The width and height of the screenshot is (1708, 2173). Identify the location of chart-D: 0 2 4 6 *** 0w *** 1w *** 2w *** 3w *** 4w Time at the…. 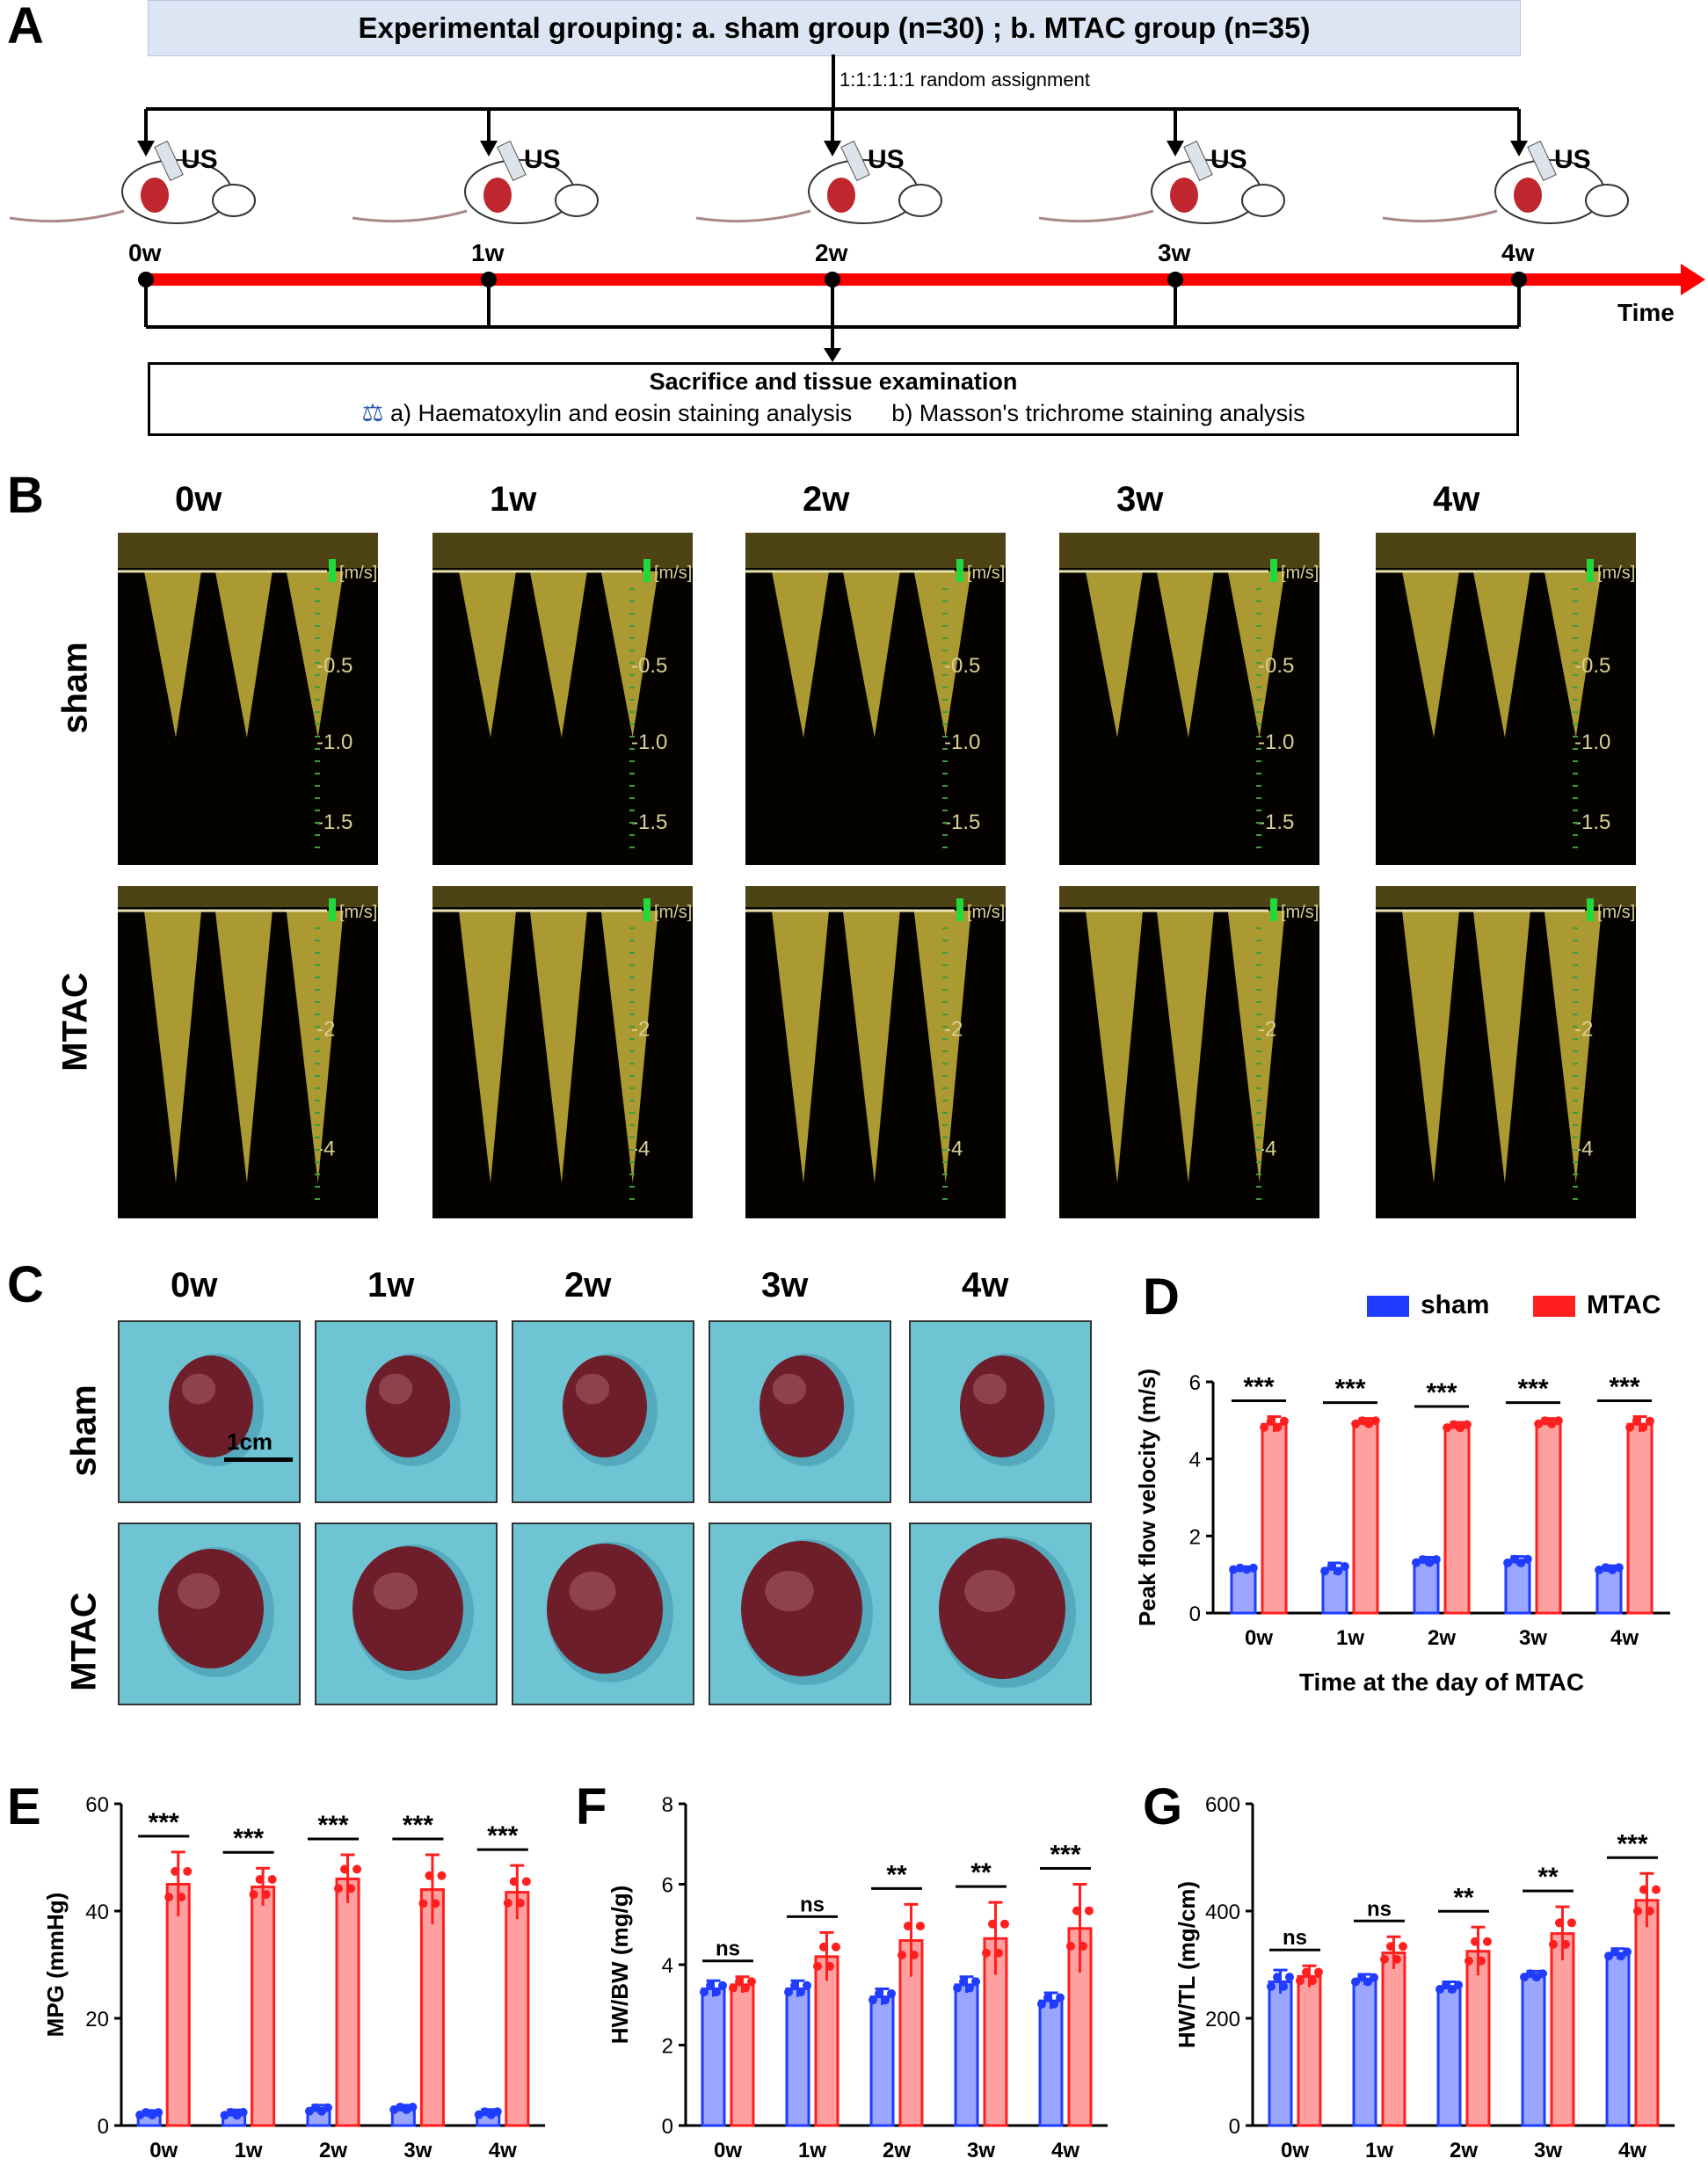
(1402, 1532).